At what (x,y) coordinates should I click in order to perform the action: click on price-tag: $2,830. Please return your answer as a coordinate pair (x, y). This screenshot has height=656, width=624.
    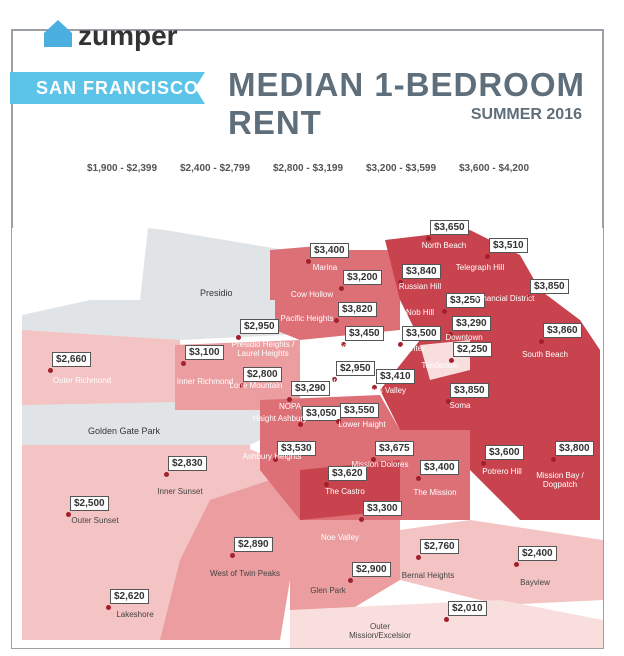
    Looking at the image, I should click on (187, 463).